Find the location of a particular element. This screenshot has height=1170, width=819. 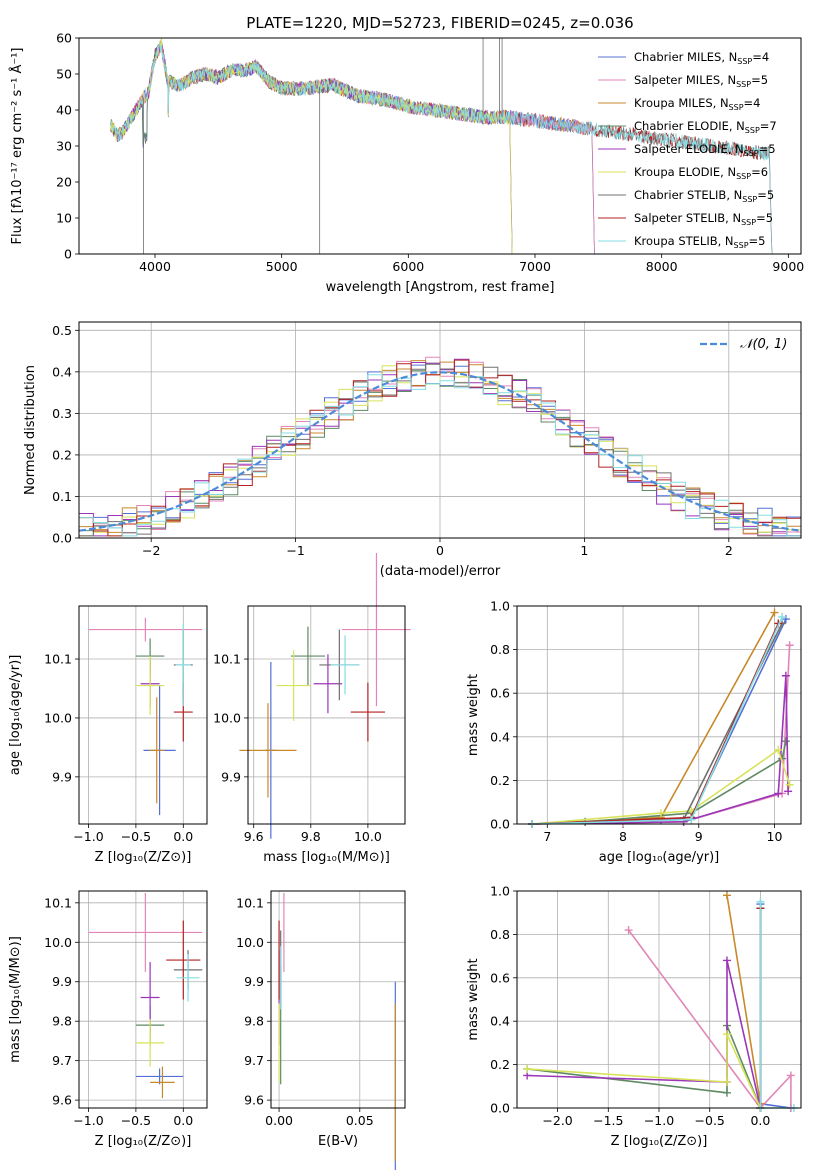

age-vs-Z-points is located at coordinates (145, 716).